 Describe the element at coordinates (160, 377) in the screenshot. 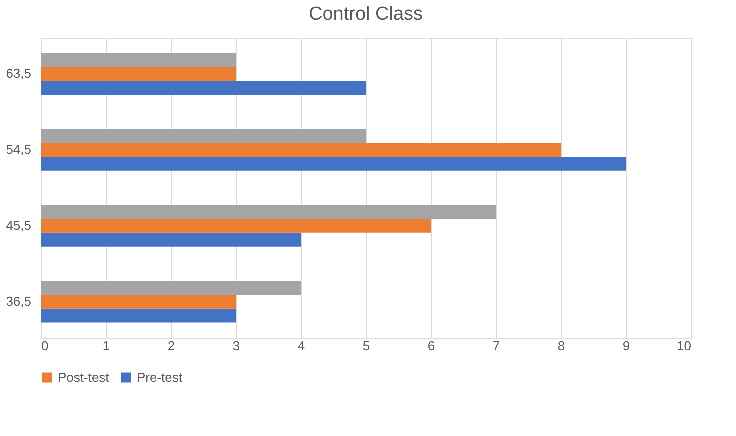

I see `legend-label: Pre-test` at that location.